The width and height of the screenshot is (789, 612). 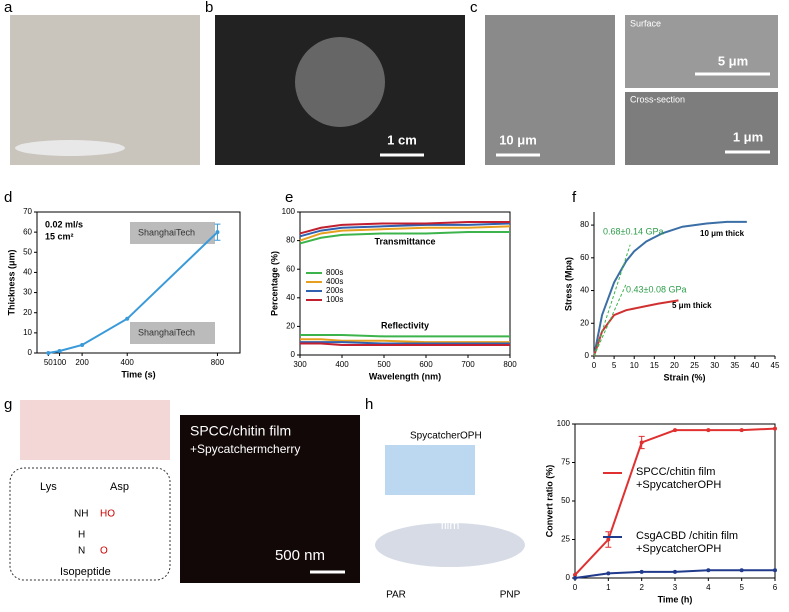 I want to click on y-axis-label: Thickness (μm), so click(x=11, y=282).